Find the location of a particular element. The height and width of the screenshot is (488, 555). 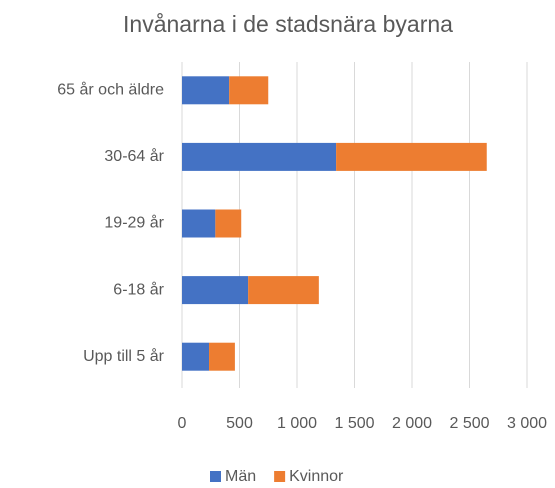

y-tick-label: 30-64 år is located at coordinates (134, 156).